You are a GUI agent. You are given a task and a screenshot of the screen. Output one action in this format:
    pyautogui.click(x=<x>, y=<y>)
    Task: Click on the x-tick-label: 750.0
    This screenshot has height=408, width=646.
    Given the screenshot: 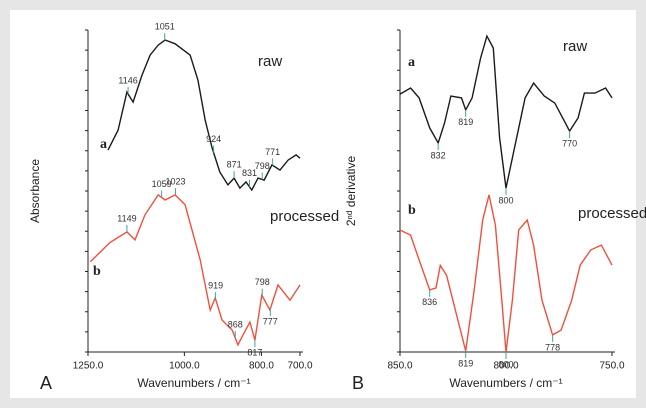 What is the action you would take?
    pyautogui.click(x=611, y=366)
    